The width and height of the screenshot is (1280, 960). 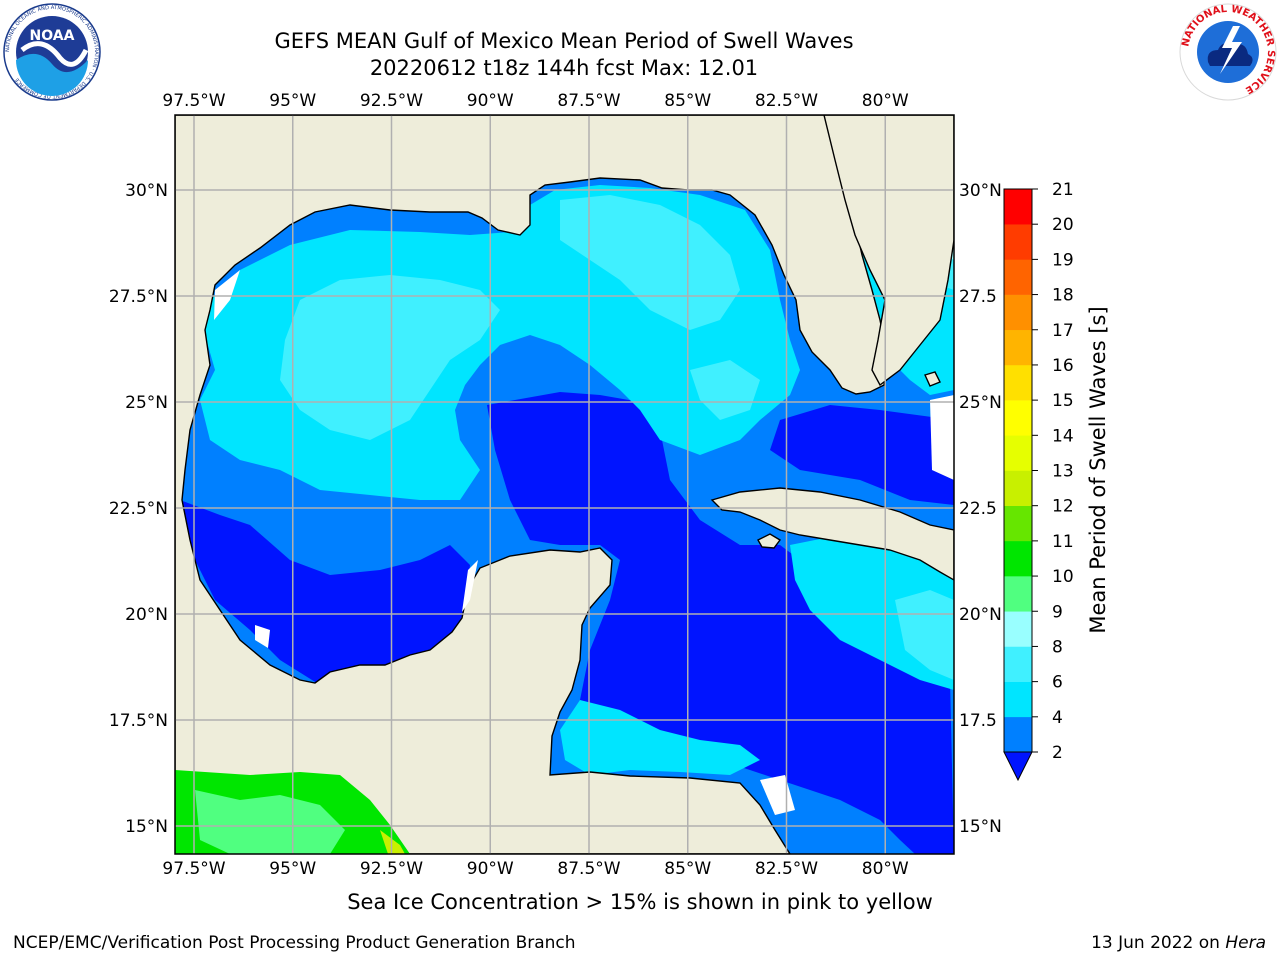 I want to click on lat-label-left: 17.5°N, so click(x=138, y=721).